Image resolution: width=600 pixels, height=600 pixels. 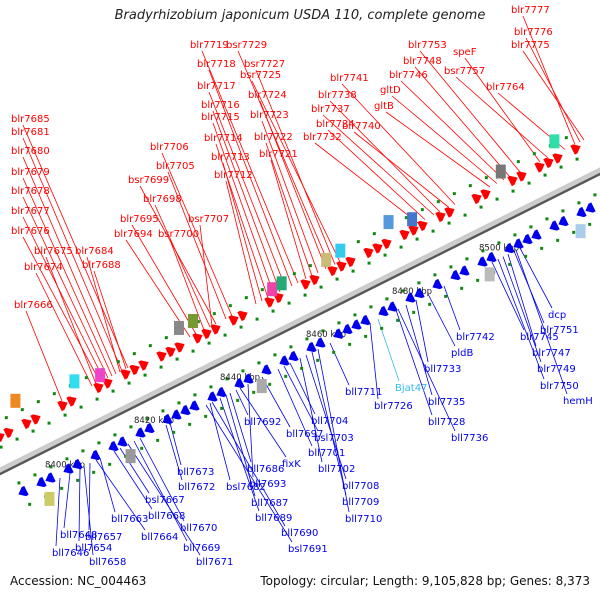 What do you see at coordinates (30, 119) in the screenshot?
I see `gene-label: blr7685` at bounding box center [30, 119].